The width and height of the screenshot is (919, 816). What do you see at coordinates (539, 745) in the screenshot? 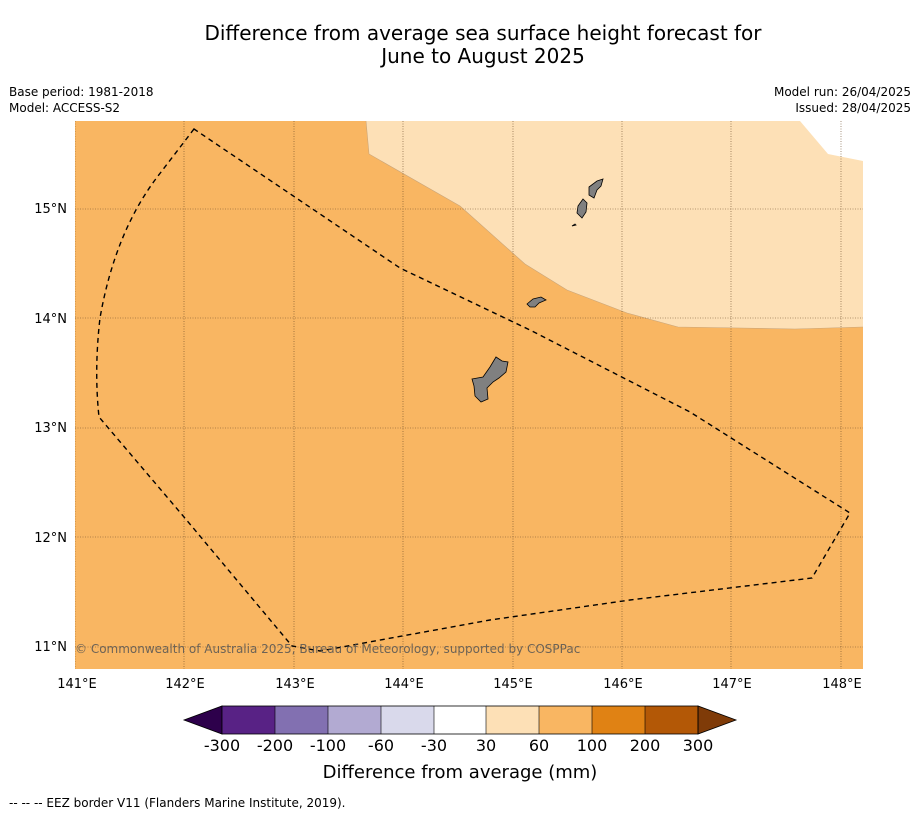
I see `colorbar-label: 60` at bounding box center [539, 745].